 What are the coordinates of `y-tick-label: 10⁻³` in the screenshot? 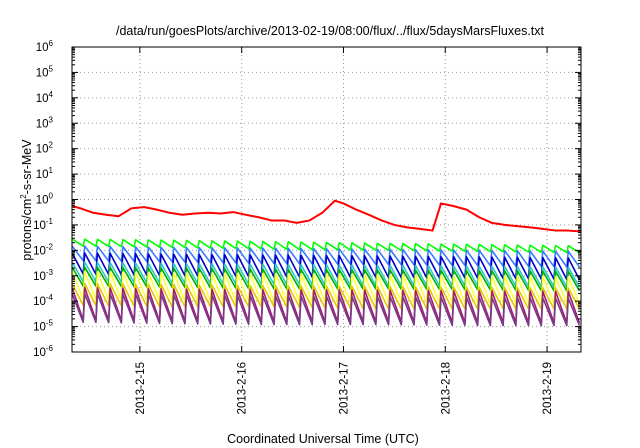 It's located at (43, 275).